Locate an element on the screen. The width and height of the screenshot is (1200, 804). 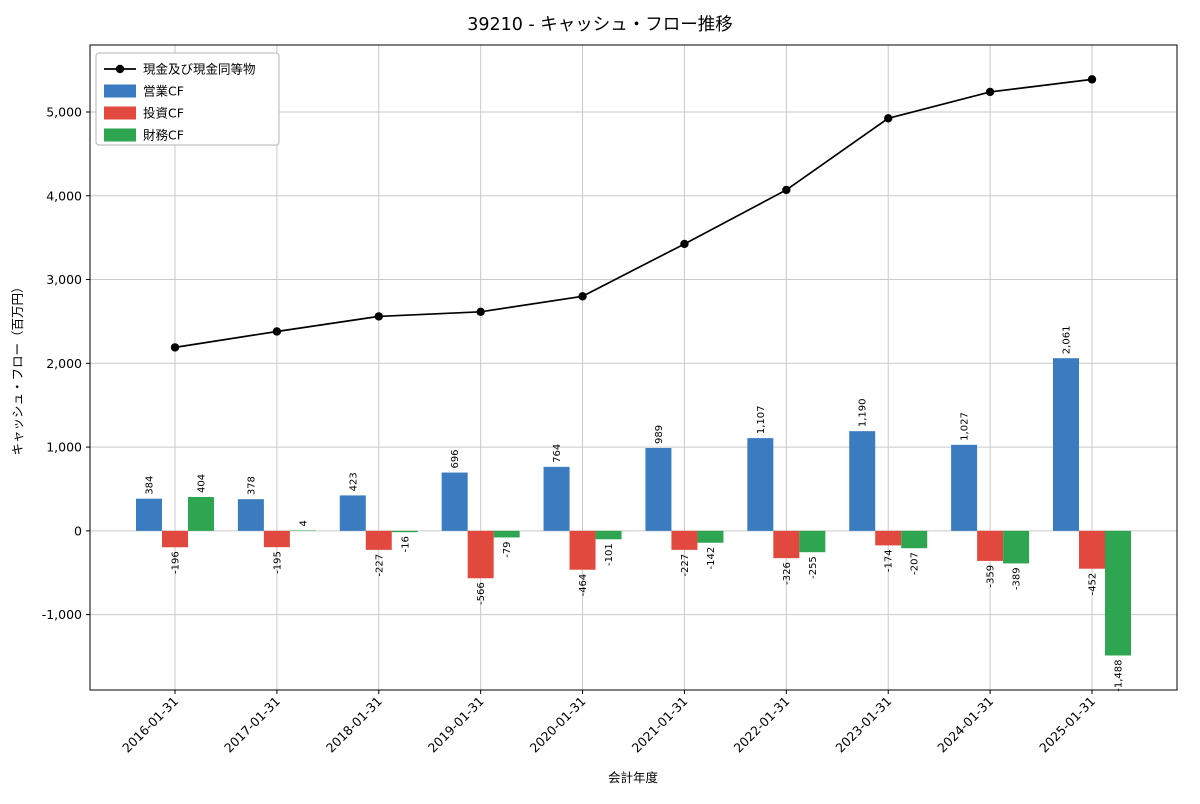
legend-swatch-investing is located at coordinates (120, 113).